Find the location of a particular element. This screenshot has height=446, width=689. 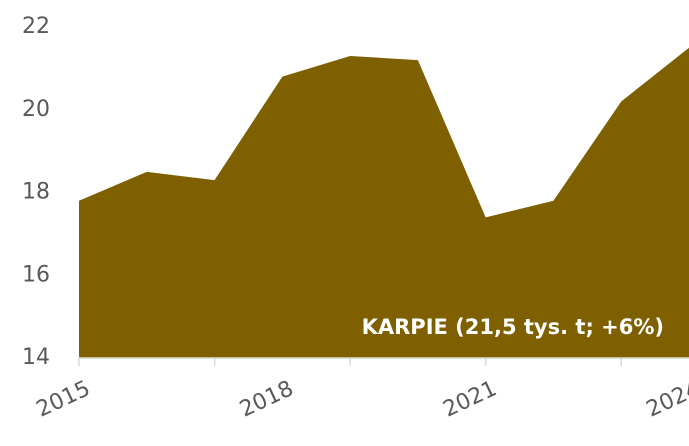

x-tick-label: 2015 is located at coordinates (63, 399).